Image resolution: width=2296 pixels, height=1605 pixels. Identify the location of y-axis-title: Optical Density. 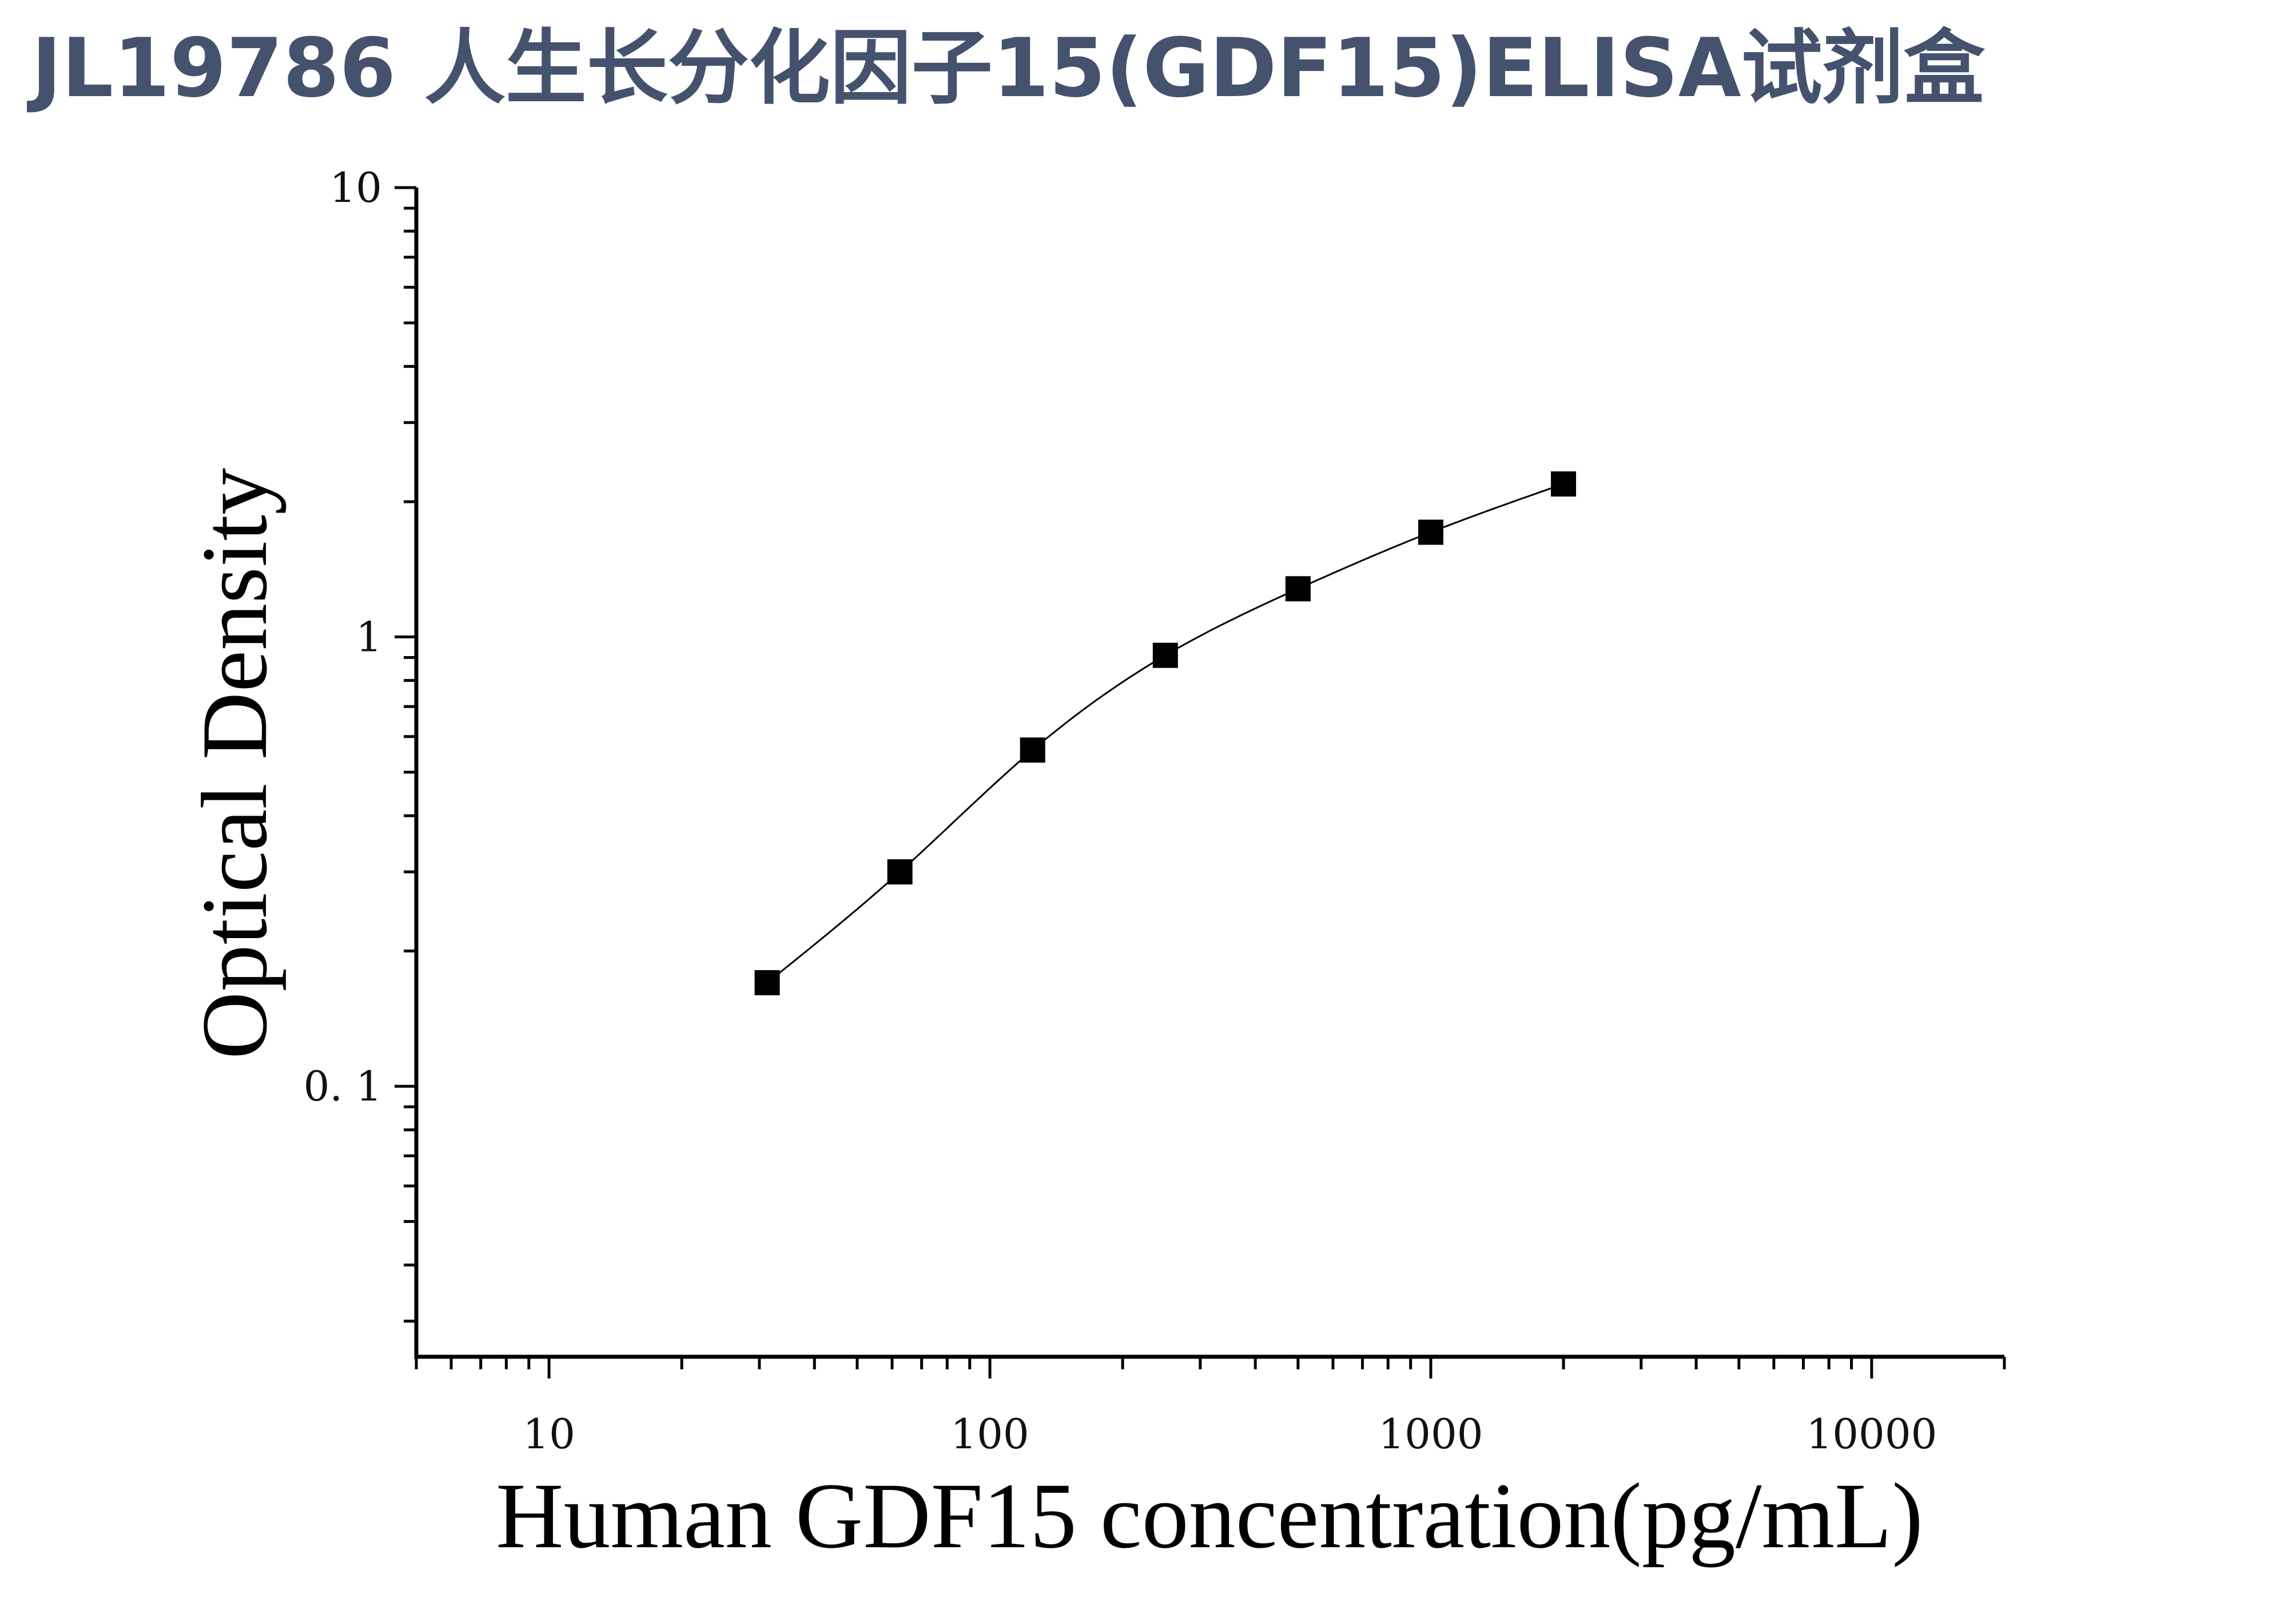
(235, 763).